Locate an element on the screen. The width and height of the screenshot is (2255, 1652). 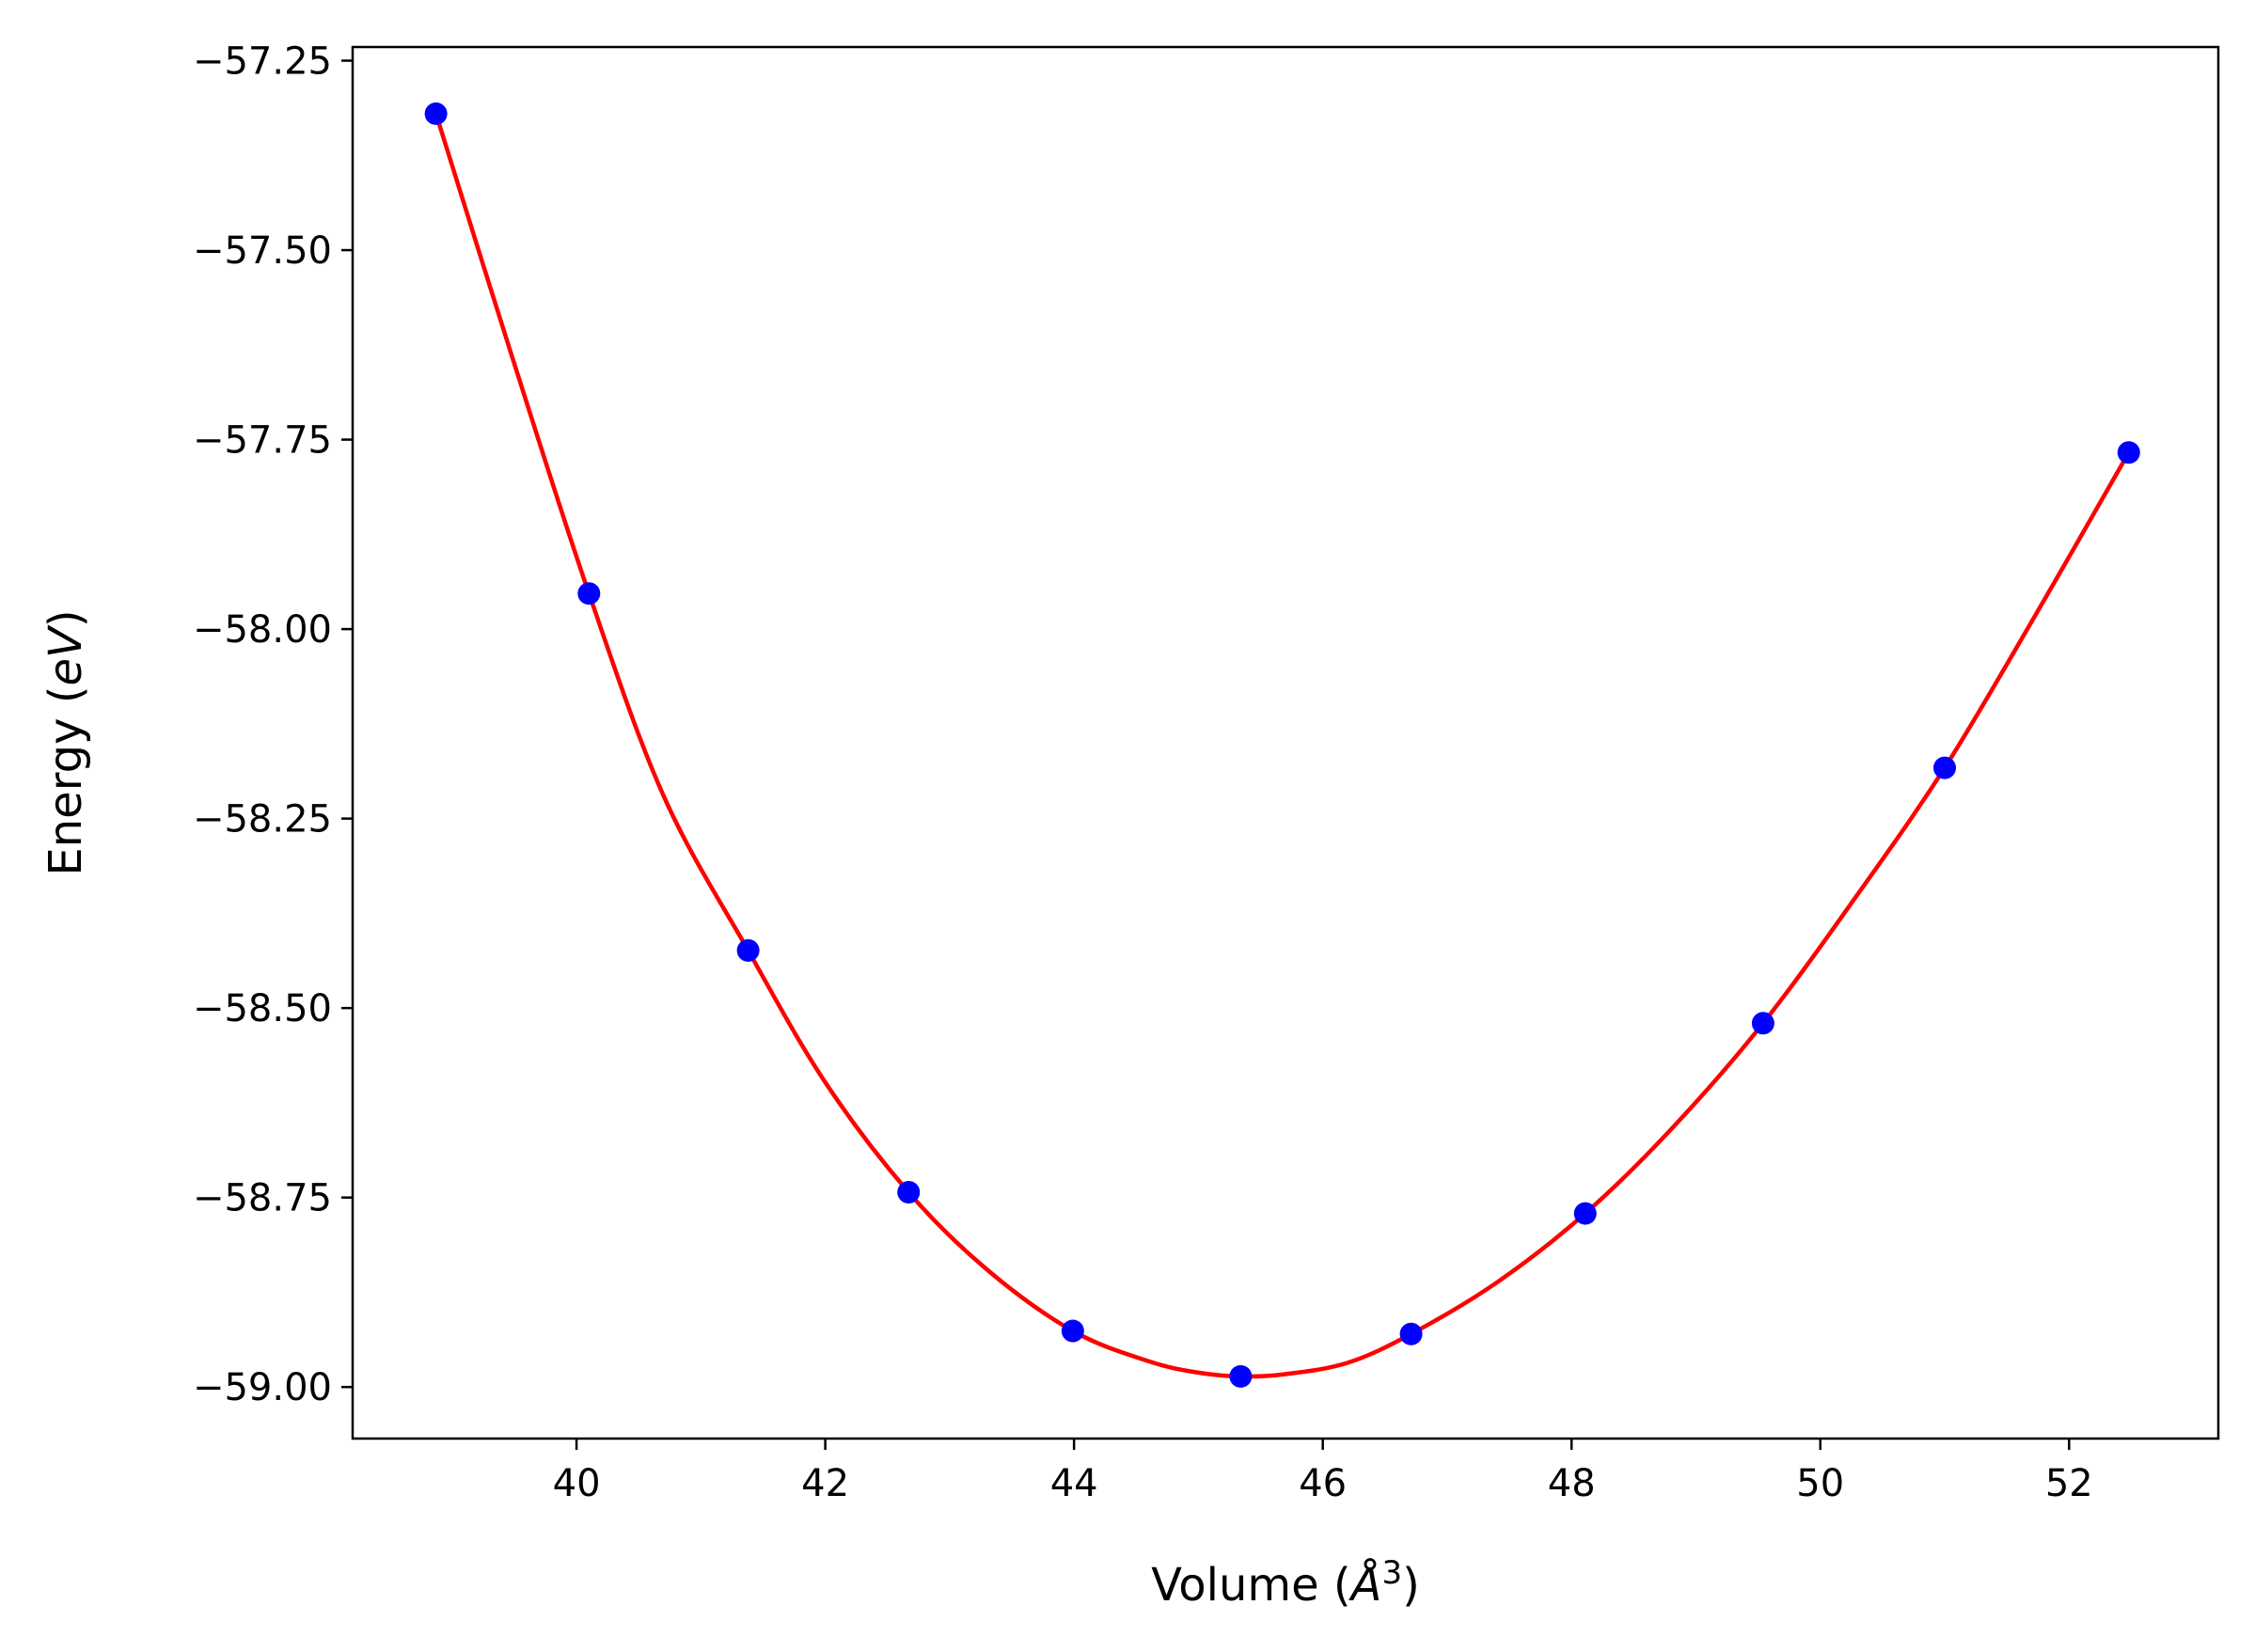
y-tick-label: −58.25 is located at coordinates (263, 820).